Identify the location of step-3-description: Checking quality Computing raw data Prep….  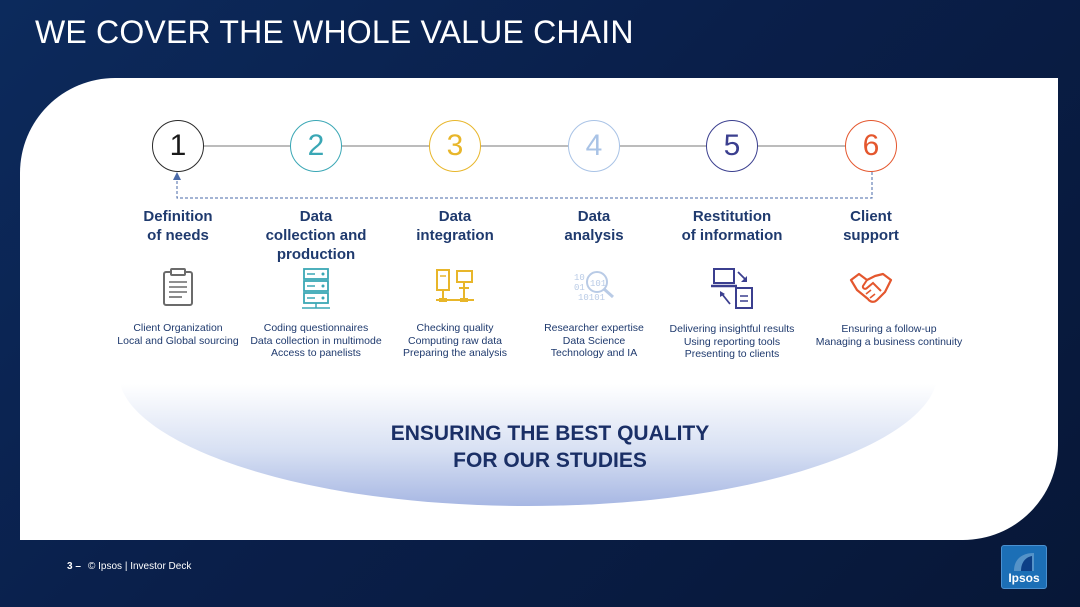
(455, 340).